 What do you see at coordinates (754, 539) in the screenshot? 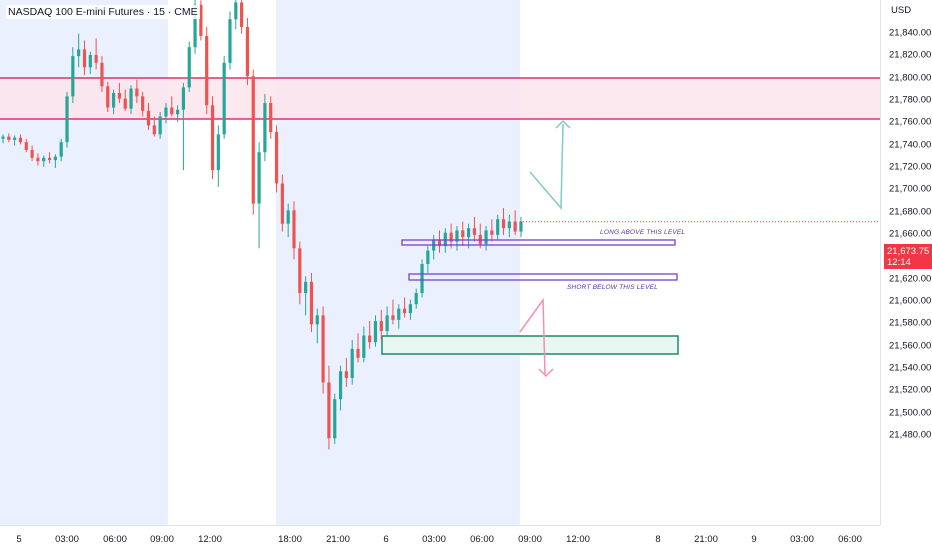
I see `time-tick-label: 9` at bounding box center [754, 539].